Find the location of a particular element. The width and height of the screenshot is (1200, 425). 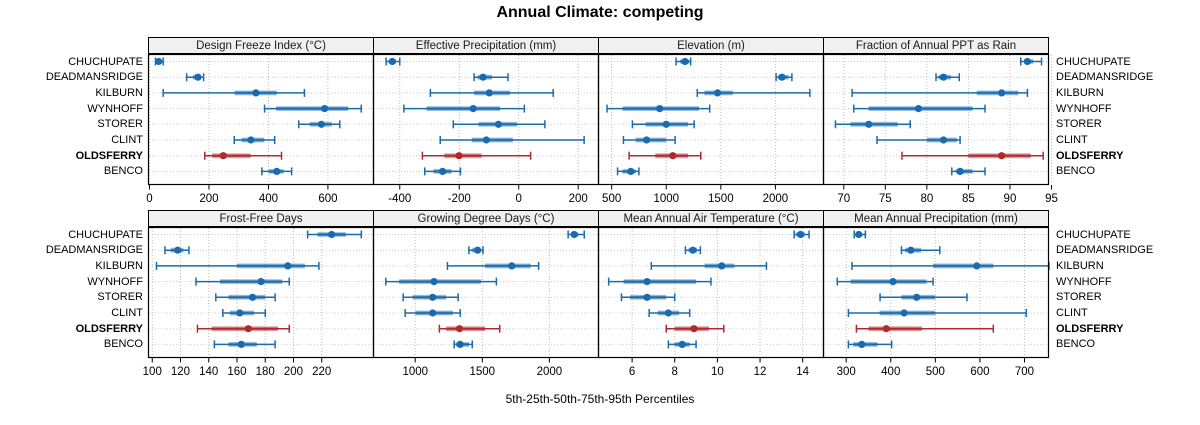

percentile-caption: 5th-25th-50th-75th-95th Percentiles is located at coordinates (600, 399).